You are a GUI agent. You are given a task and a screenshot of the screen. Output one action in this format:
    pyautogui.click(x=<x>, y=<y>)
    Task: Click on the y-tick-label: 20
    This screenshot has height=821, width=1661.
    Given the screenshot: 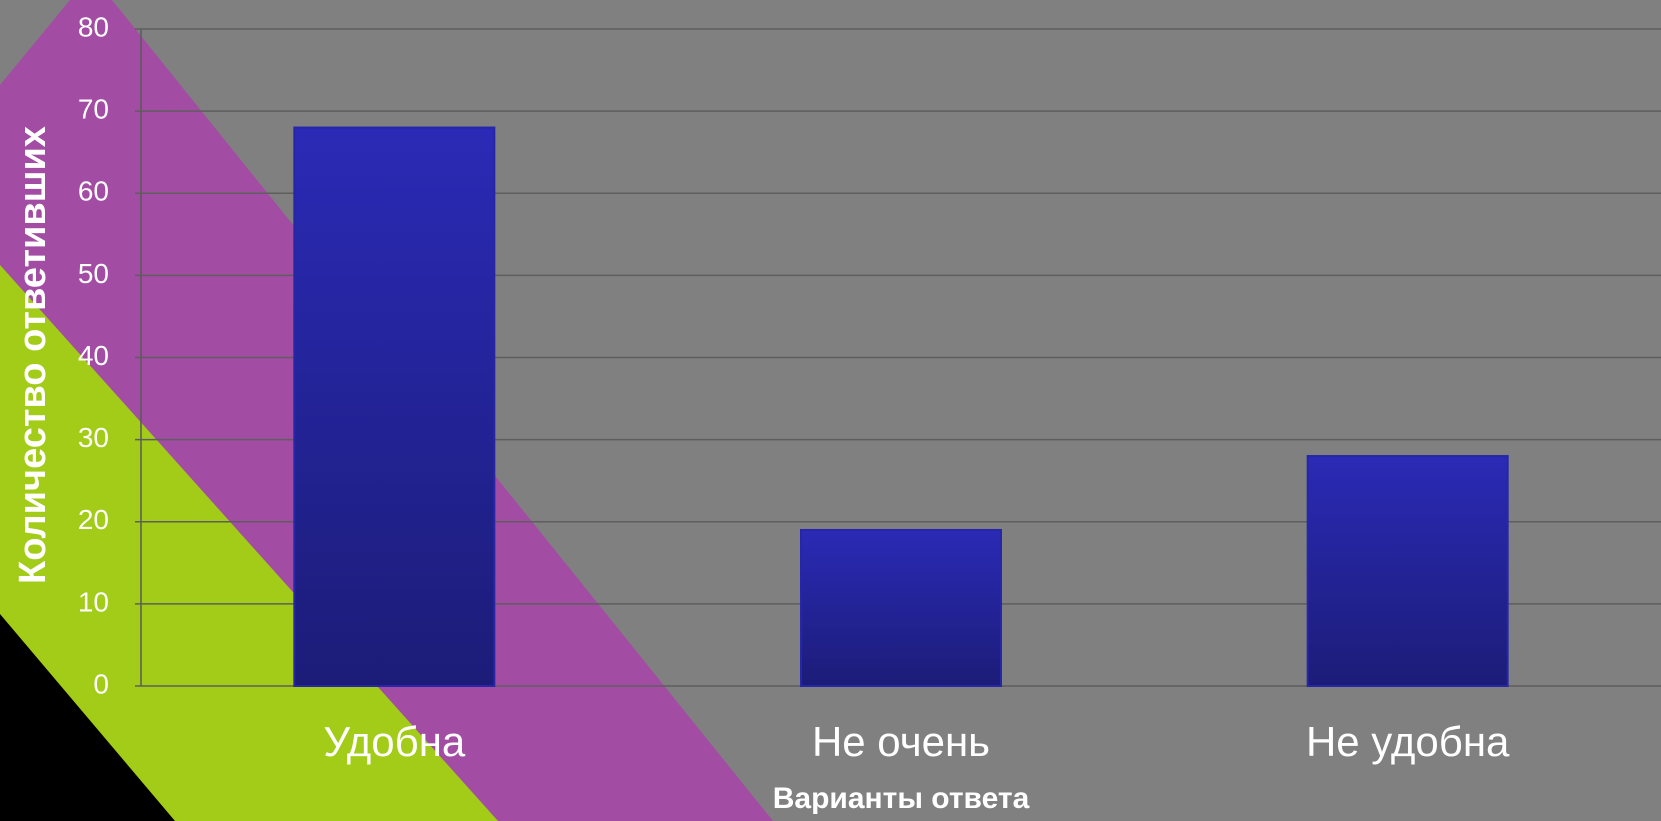 What is the action you would take?
    pyautogui.click(x=93, y=519)
    